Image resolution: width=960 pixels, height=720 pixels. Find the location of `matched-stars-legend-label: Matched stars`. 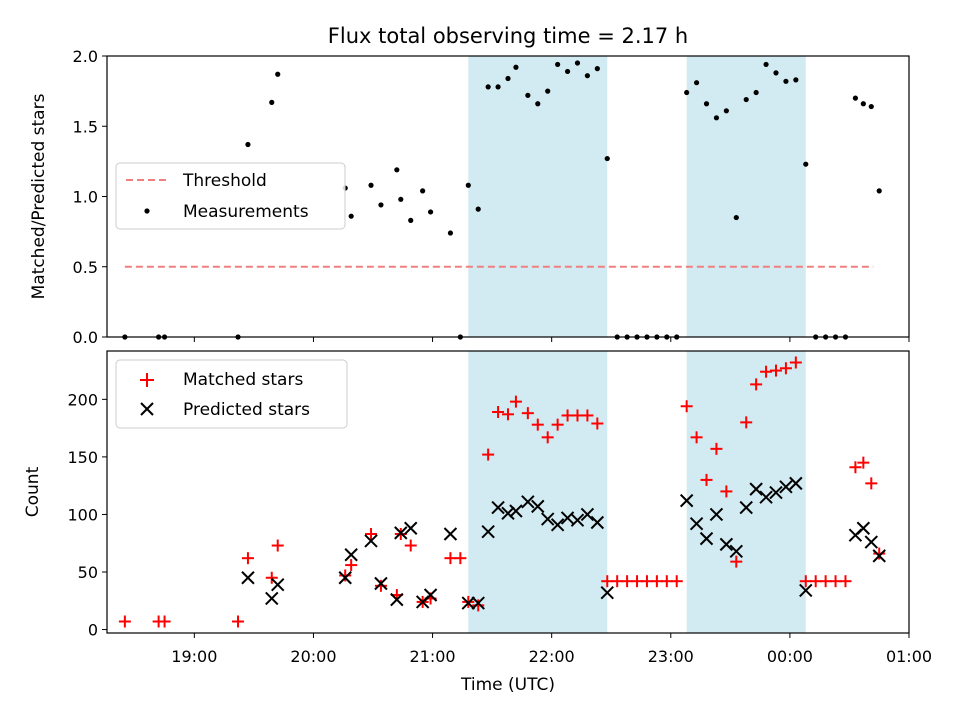

matched-stars-legend-label: Matched stars is located at coordinates (243, 380).